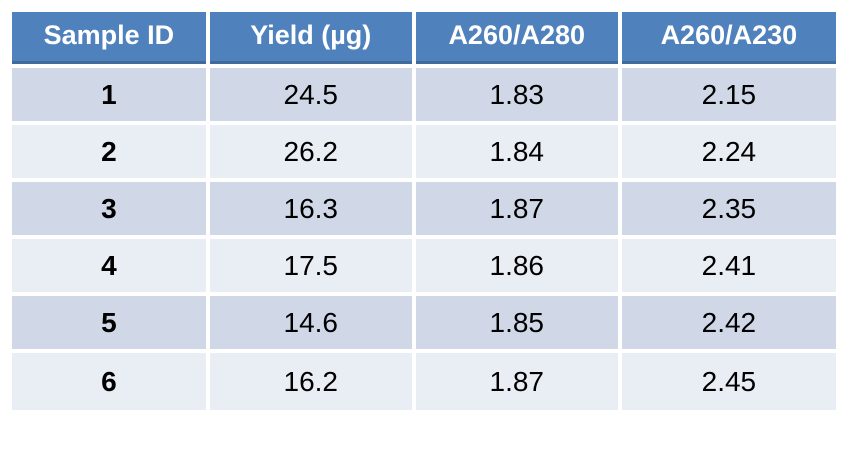 The height and width of the screenshot is (450, 848). Describe the element at coordinates (518, 40) in the screenshot. I see `column-header-a260-a280: A260/A280` at that location.